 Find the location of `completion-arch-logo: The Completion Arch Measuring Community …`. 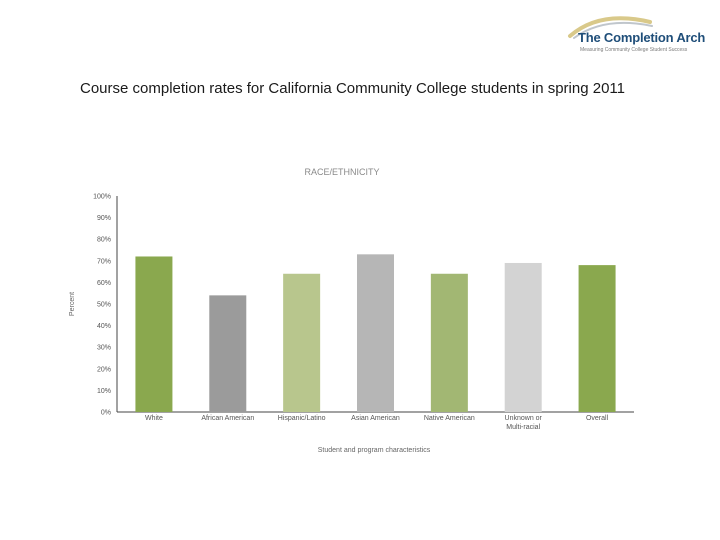

completion-arch-logo: The Completion Arch Measuring Community … is located at coordinates (635, 34).